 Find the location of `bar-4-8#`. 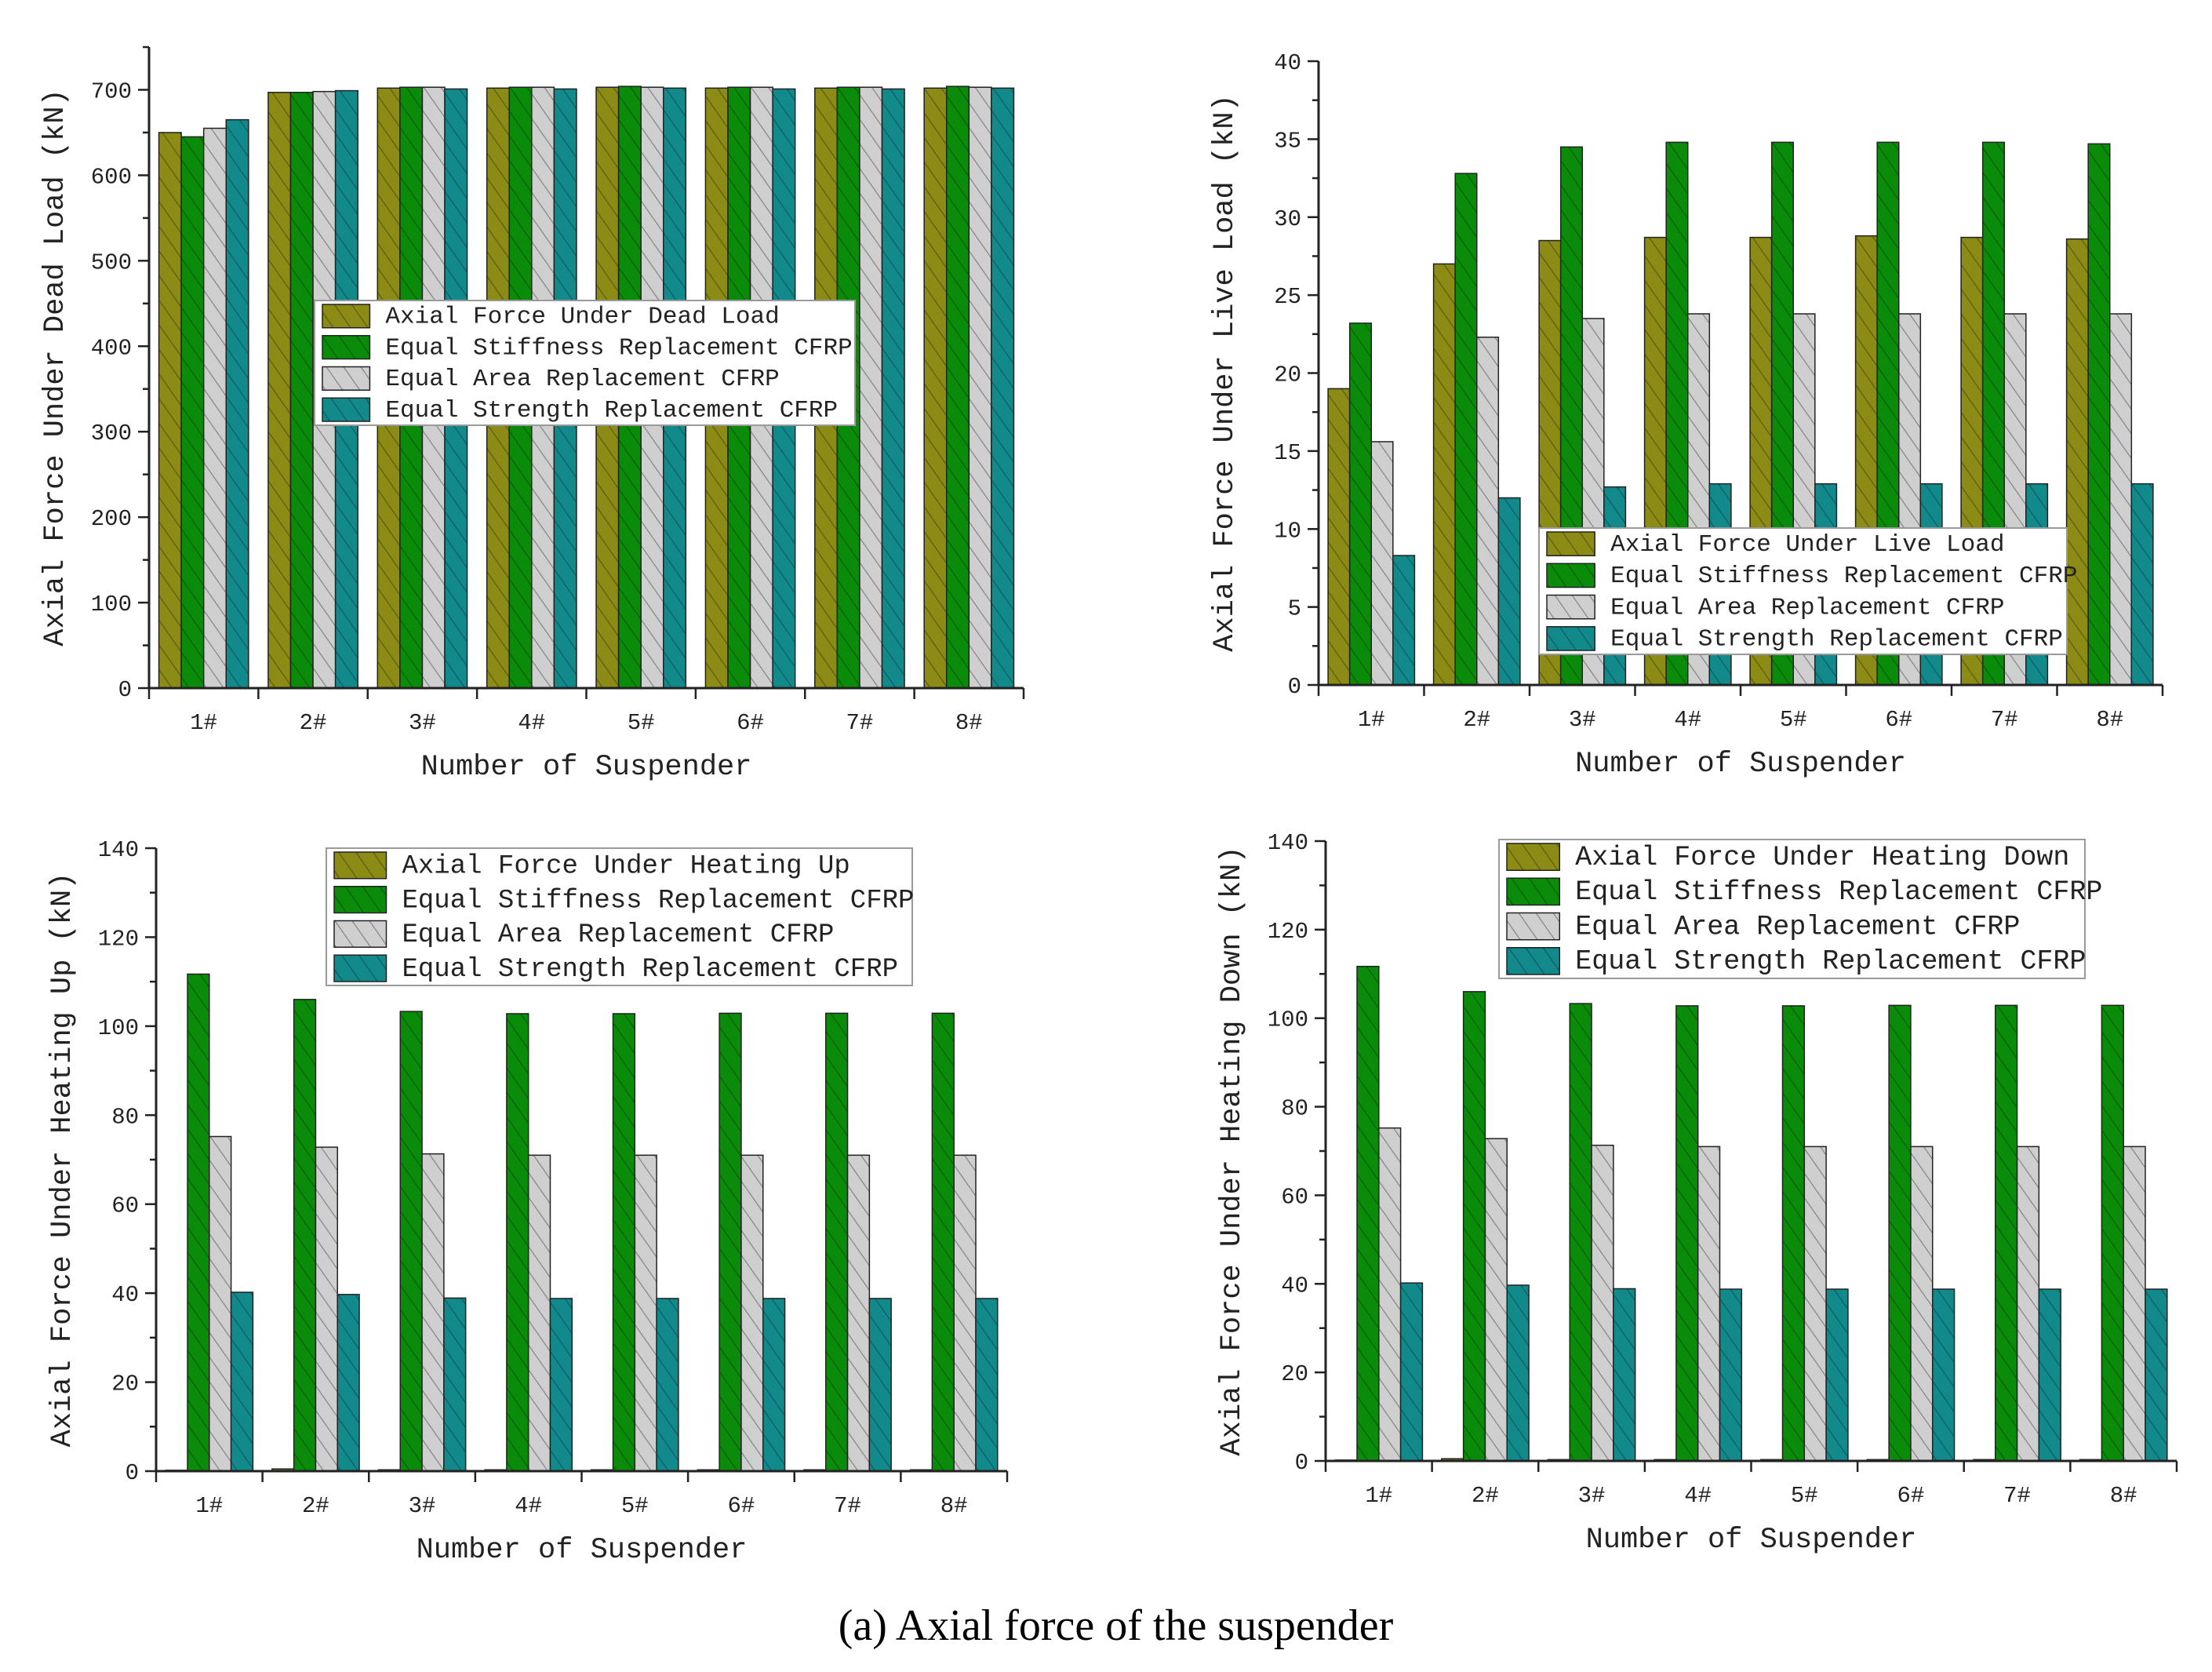

bar-4-8# is located at coordinates (987, 1385).